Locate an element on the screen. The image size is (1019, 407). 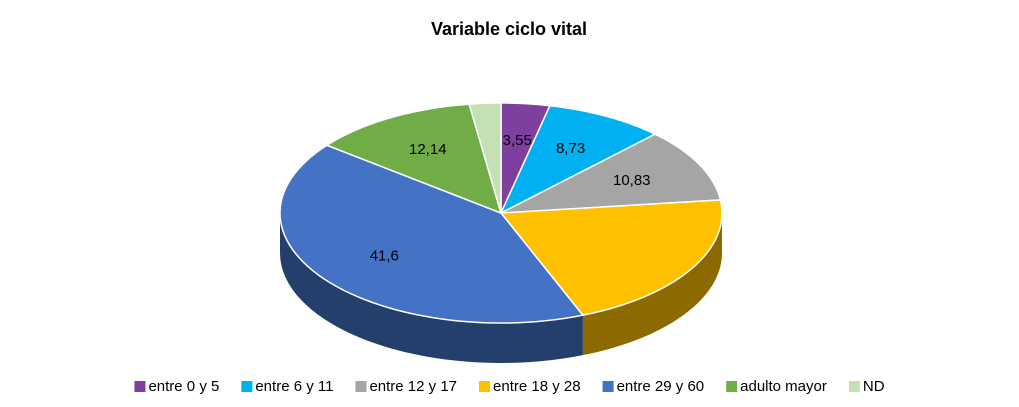
data-label: 12,14 is located at coordinates (428, 149).